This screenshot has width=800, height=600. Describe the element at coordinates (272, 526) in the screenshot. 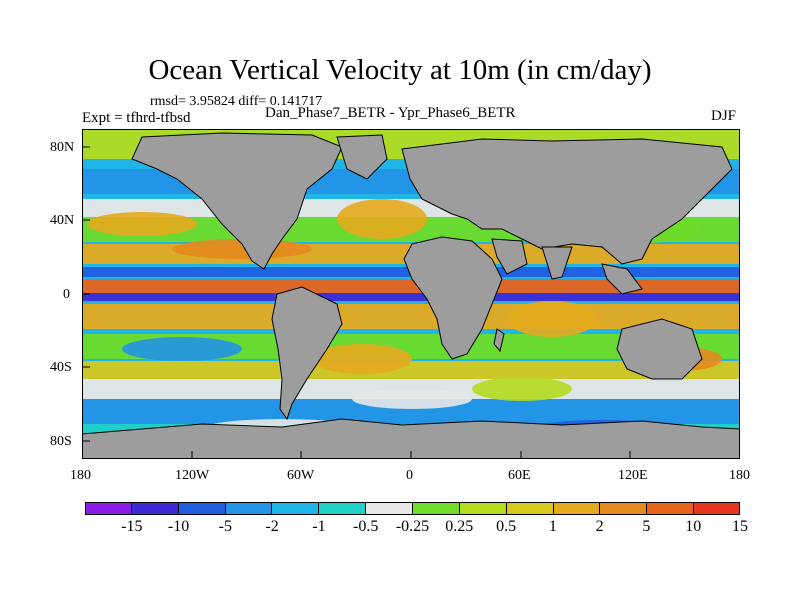

I see `colorbar-label: -2` at that location.